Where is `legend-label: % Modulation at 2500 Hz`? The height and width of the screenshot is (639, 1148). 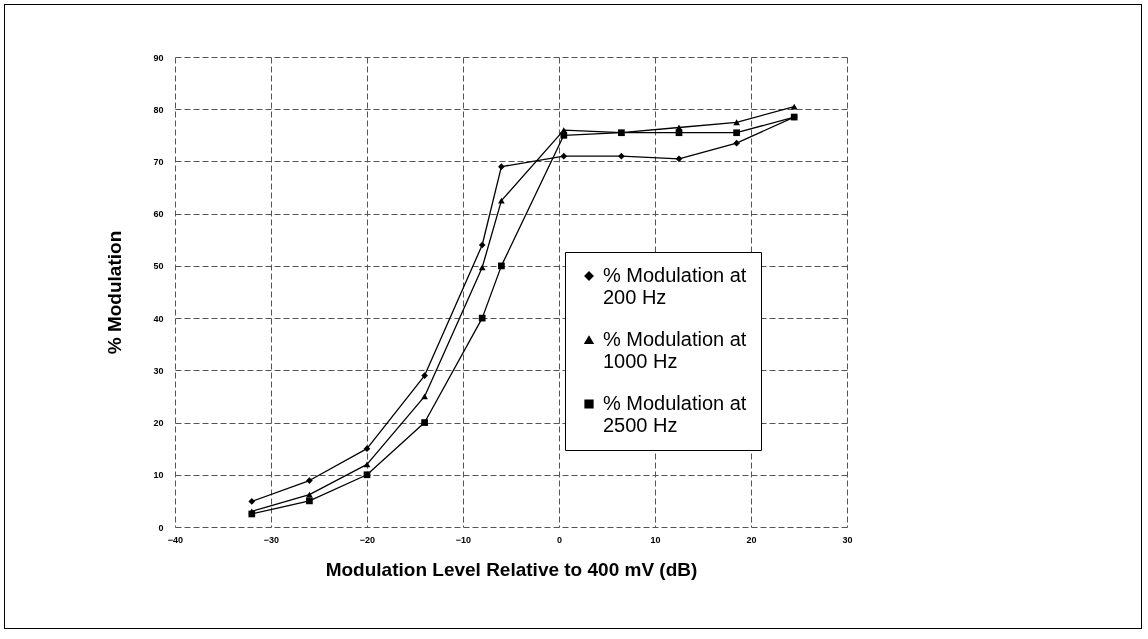
legend-label: % Modulation at 2500 Hz is located at coordinates (675, 414).